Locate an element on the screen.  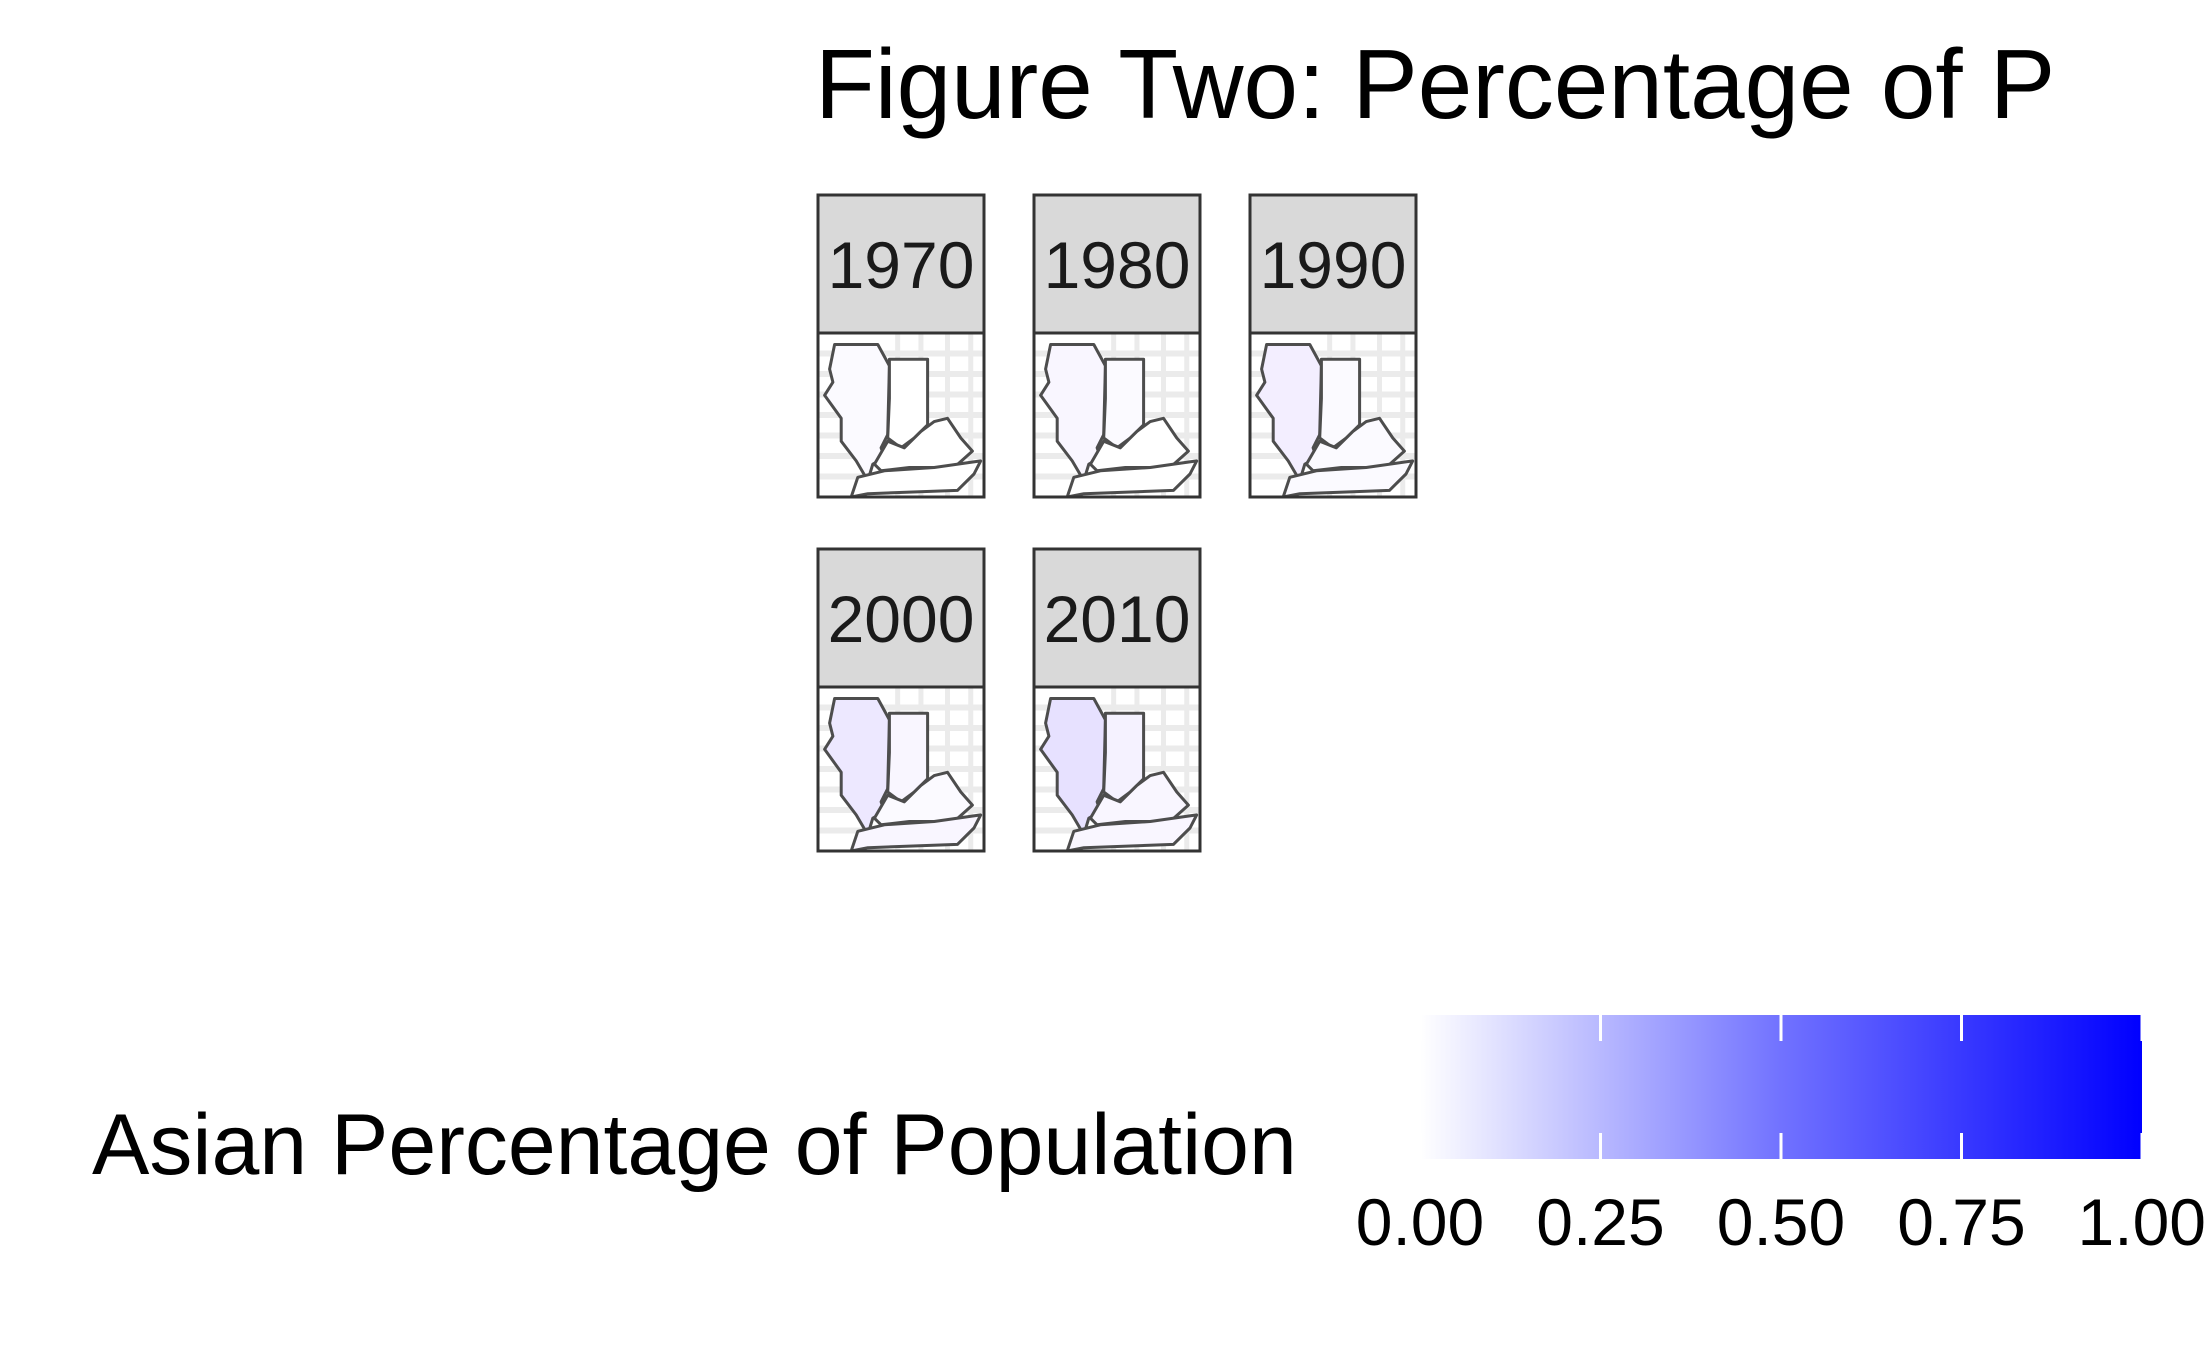
legend-title: Asian Percentage of Population is located at coordinates (694, 1145).